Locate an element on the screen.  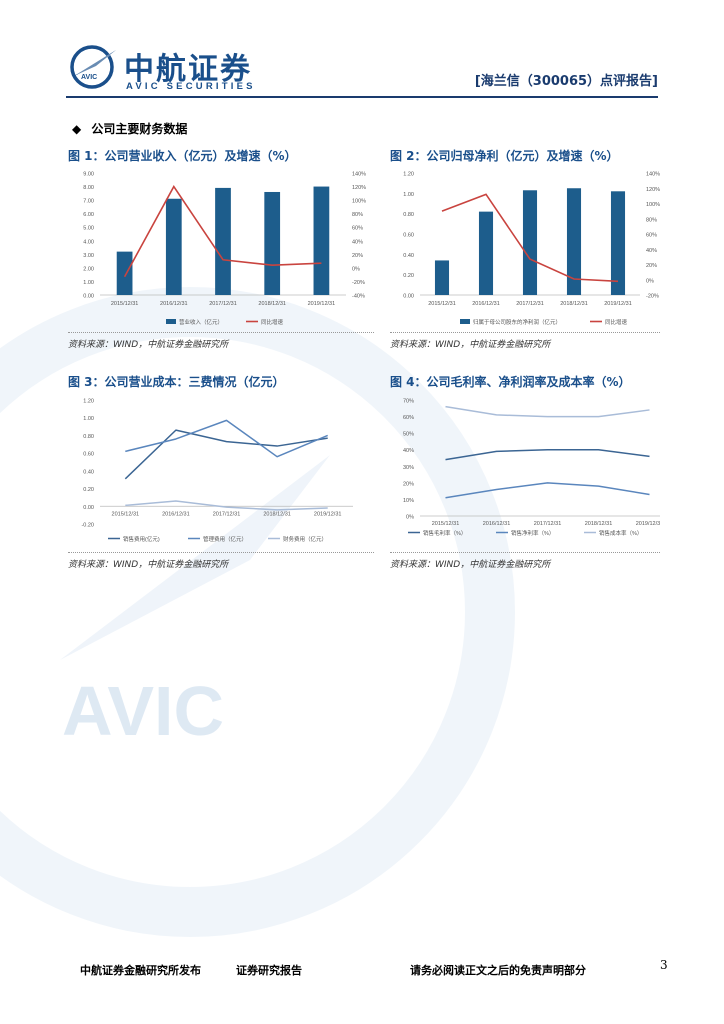
y-tick-label: 0% is located at coordinates (410, 518).